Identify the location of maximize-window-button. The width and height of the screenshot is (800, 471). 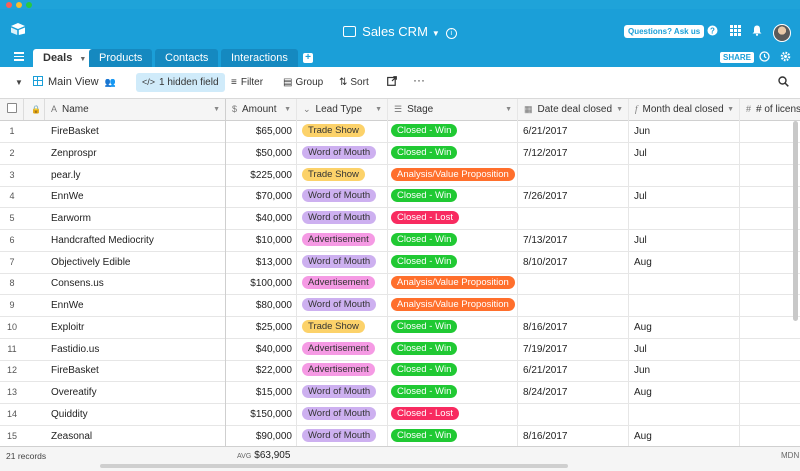
(29, 5).